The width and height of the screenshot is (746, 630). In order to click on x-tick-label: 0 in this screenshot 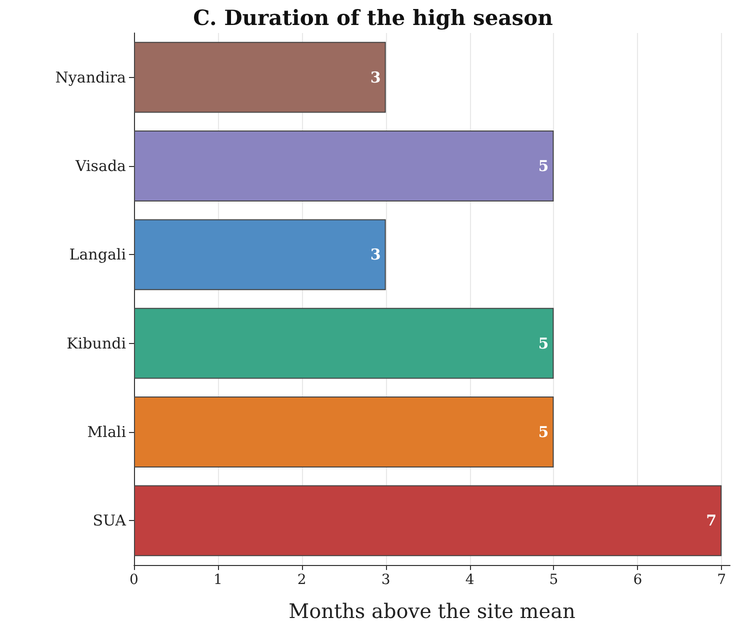, I will do `click(134, 580)`.